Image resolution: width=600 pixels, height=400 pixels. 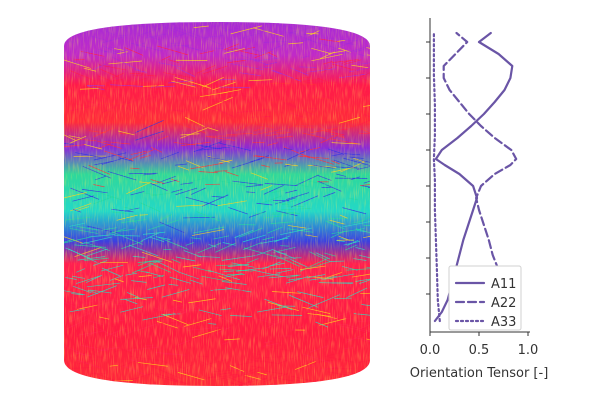 What do you see at coordinates (503, 303) in the screenshot?
I see `legend-label-a22: A22` at bounding box center [503, 303].